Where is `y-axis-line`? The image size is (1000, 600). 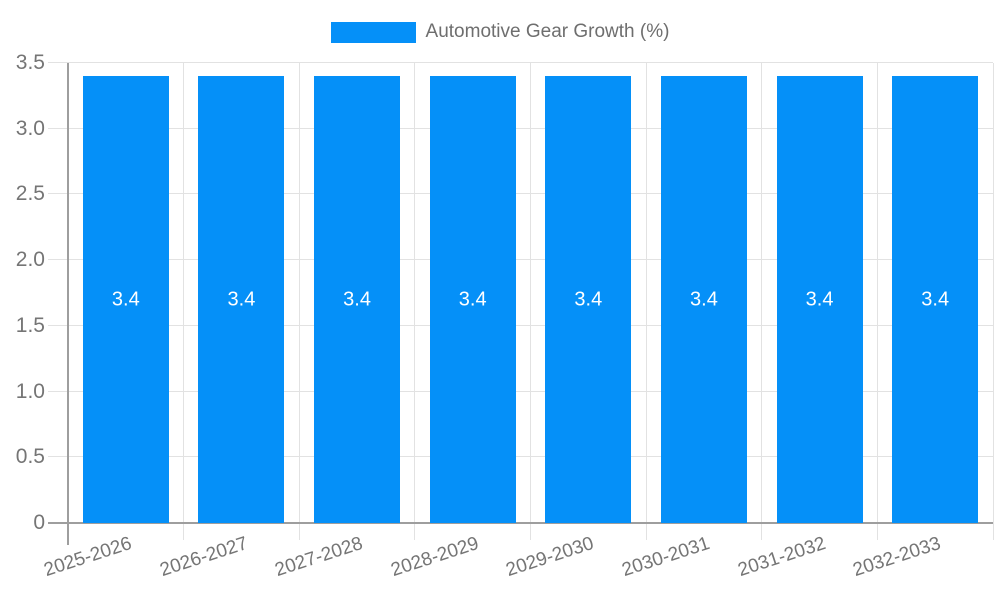
y-axis-line is located at coordinates (68, 304).